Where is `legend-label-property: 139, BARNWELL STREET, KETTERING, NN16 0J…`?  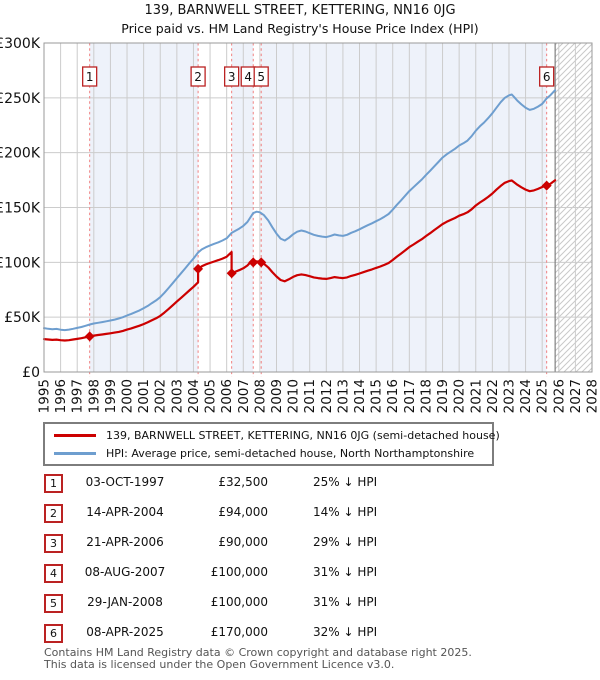 legend-label-property: 139, BARNWELL STREET, KETTERING, NN16 0J… is located at coordinates (303, 435).